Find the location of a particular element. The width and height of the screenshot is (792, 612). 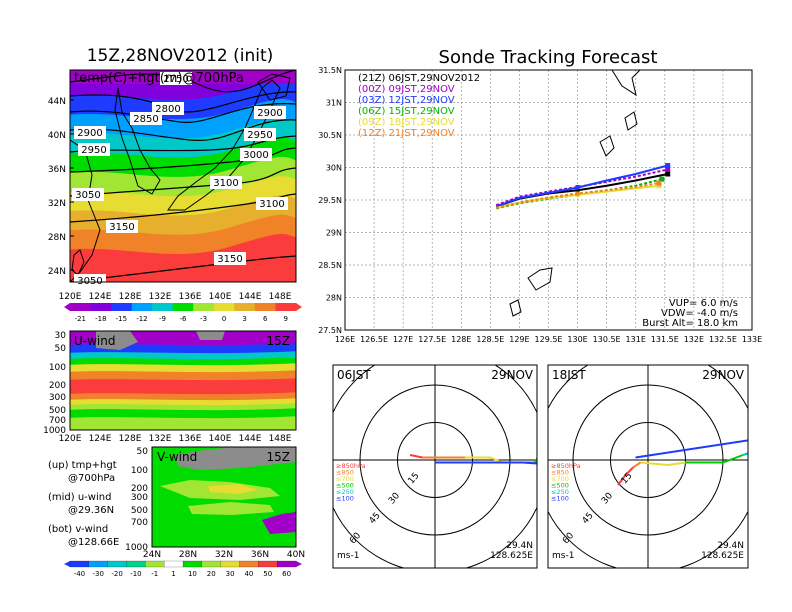

vwind-pressure-label: 50 is located at coordinates (143, 452).